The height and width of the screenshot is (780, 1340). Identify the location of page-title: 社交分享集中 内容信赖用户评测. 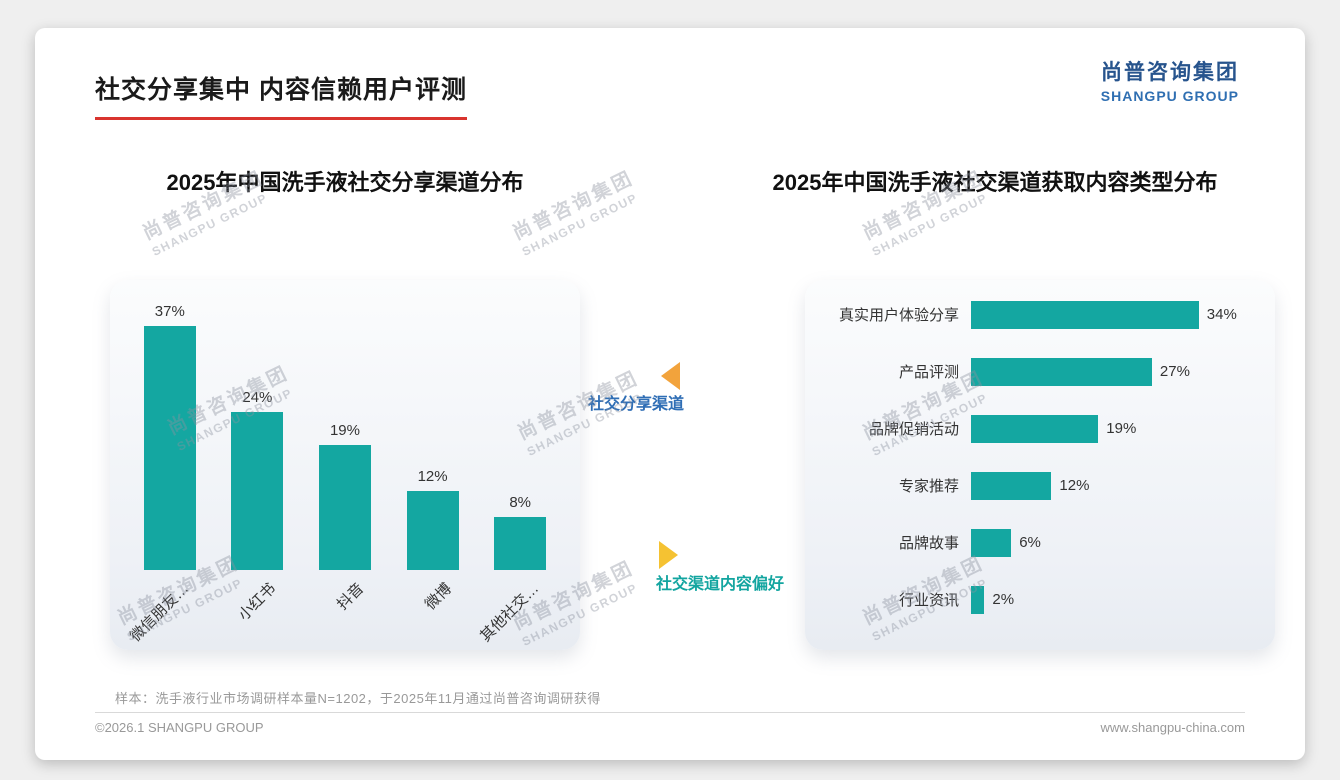
(281, 95).